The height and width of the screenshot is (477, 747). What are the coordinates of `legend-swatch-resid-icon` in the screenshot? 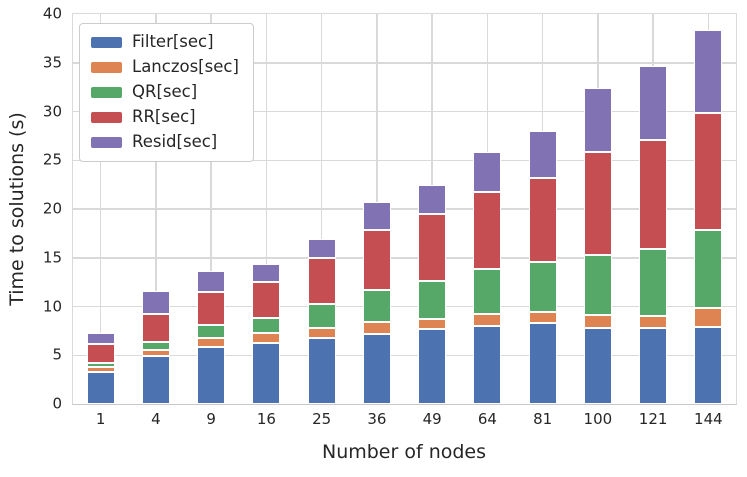 It's located at (106, 142).